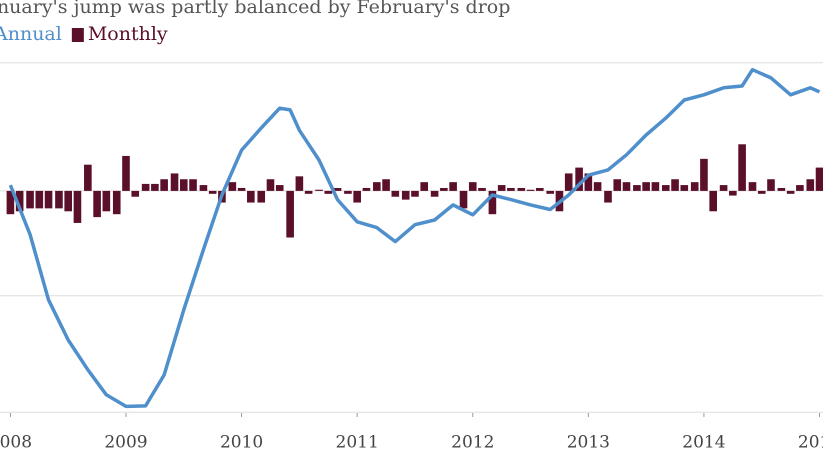 This screenshot has width=823, height=463. What do you see at coordinates (16, 443) in the screenshot?
I see `x-tick-label: 2008` at bounding box center [16, 443].